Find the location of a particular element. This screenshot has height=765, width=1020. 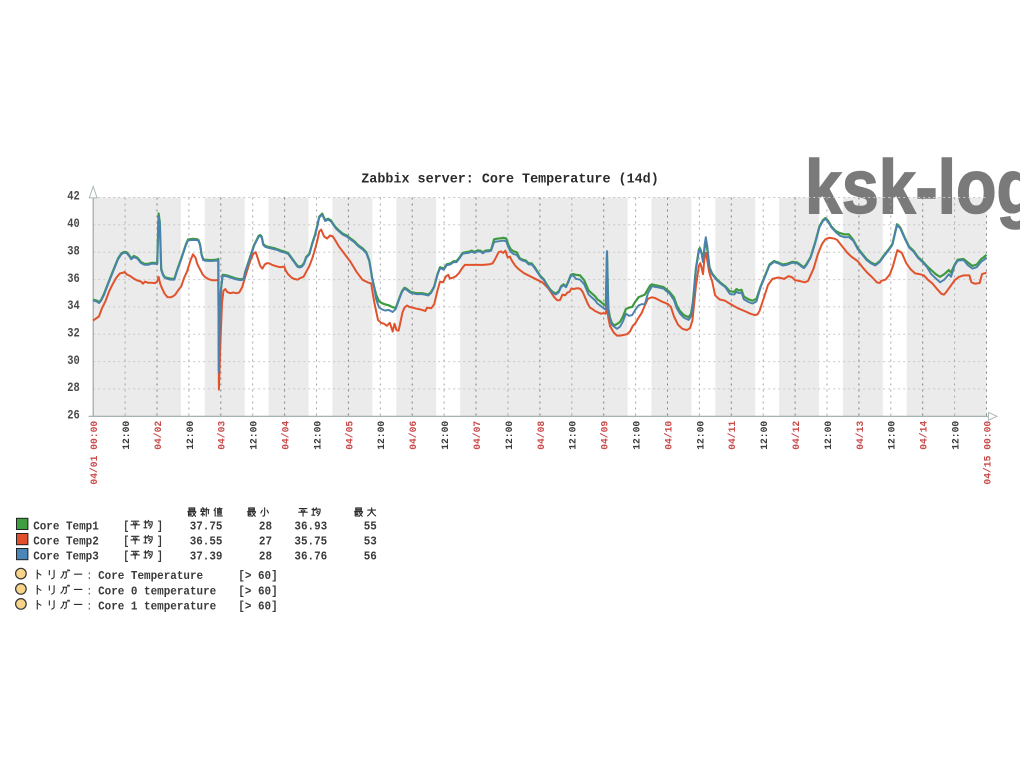

svg-text: Core Temp3 is located at coordinates (66, 556).